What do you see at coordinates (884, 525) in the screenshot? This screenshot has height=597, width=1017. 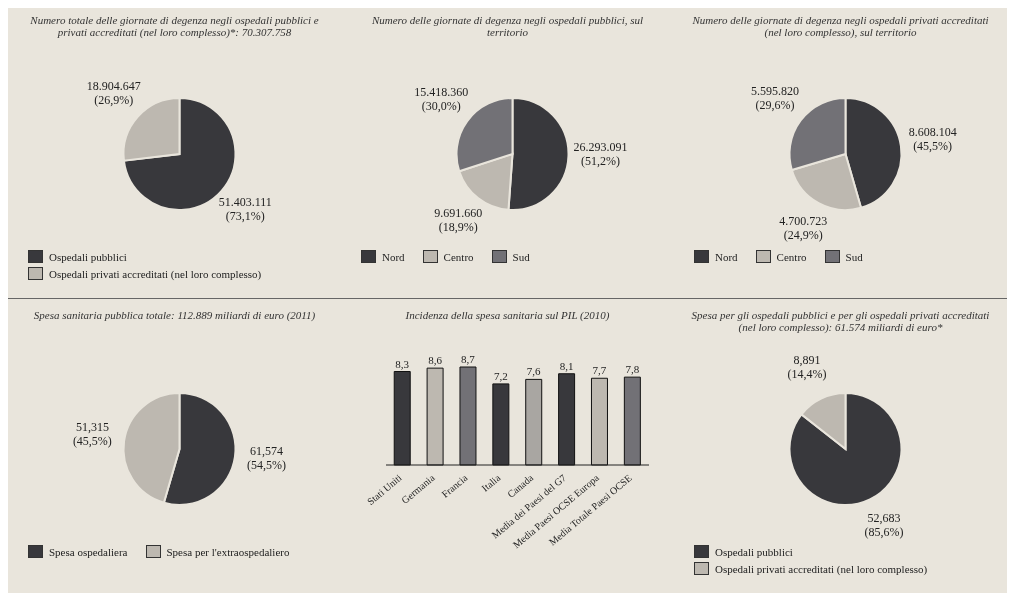 I see `data-label: 52,683 (85,6%)` at bounding box center [884, 525].